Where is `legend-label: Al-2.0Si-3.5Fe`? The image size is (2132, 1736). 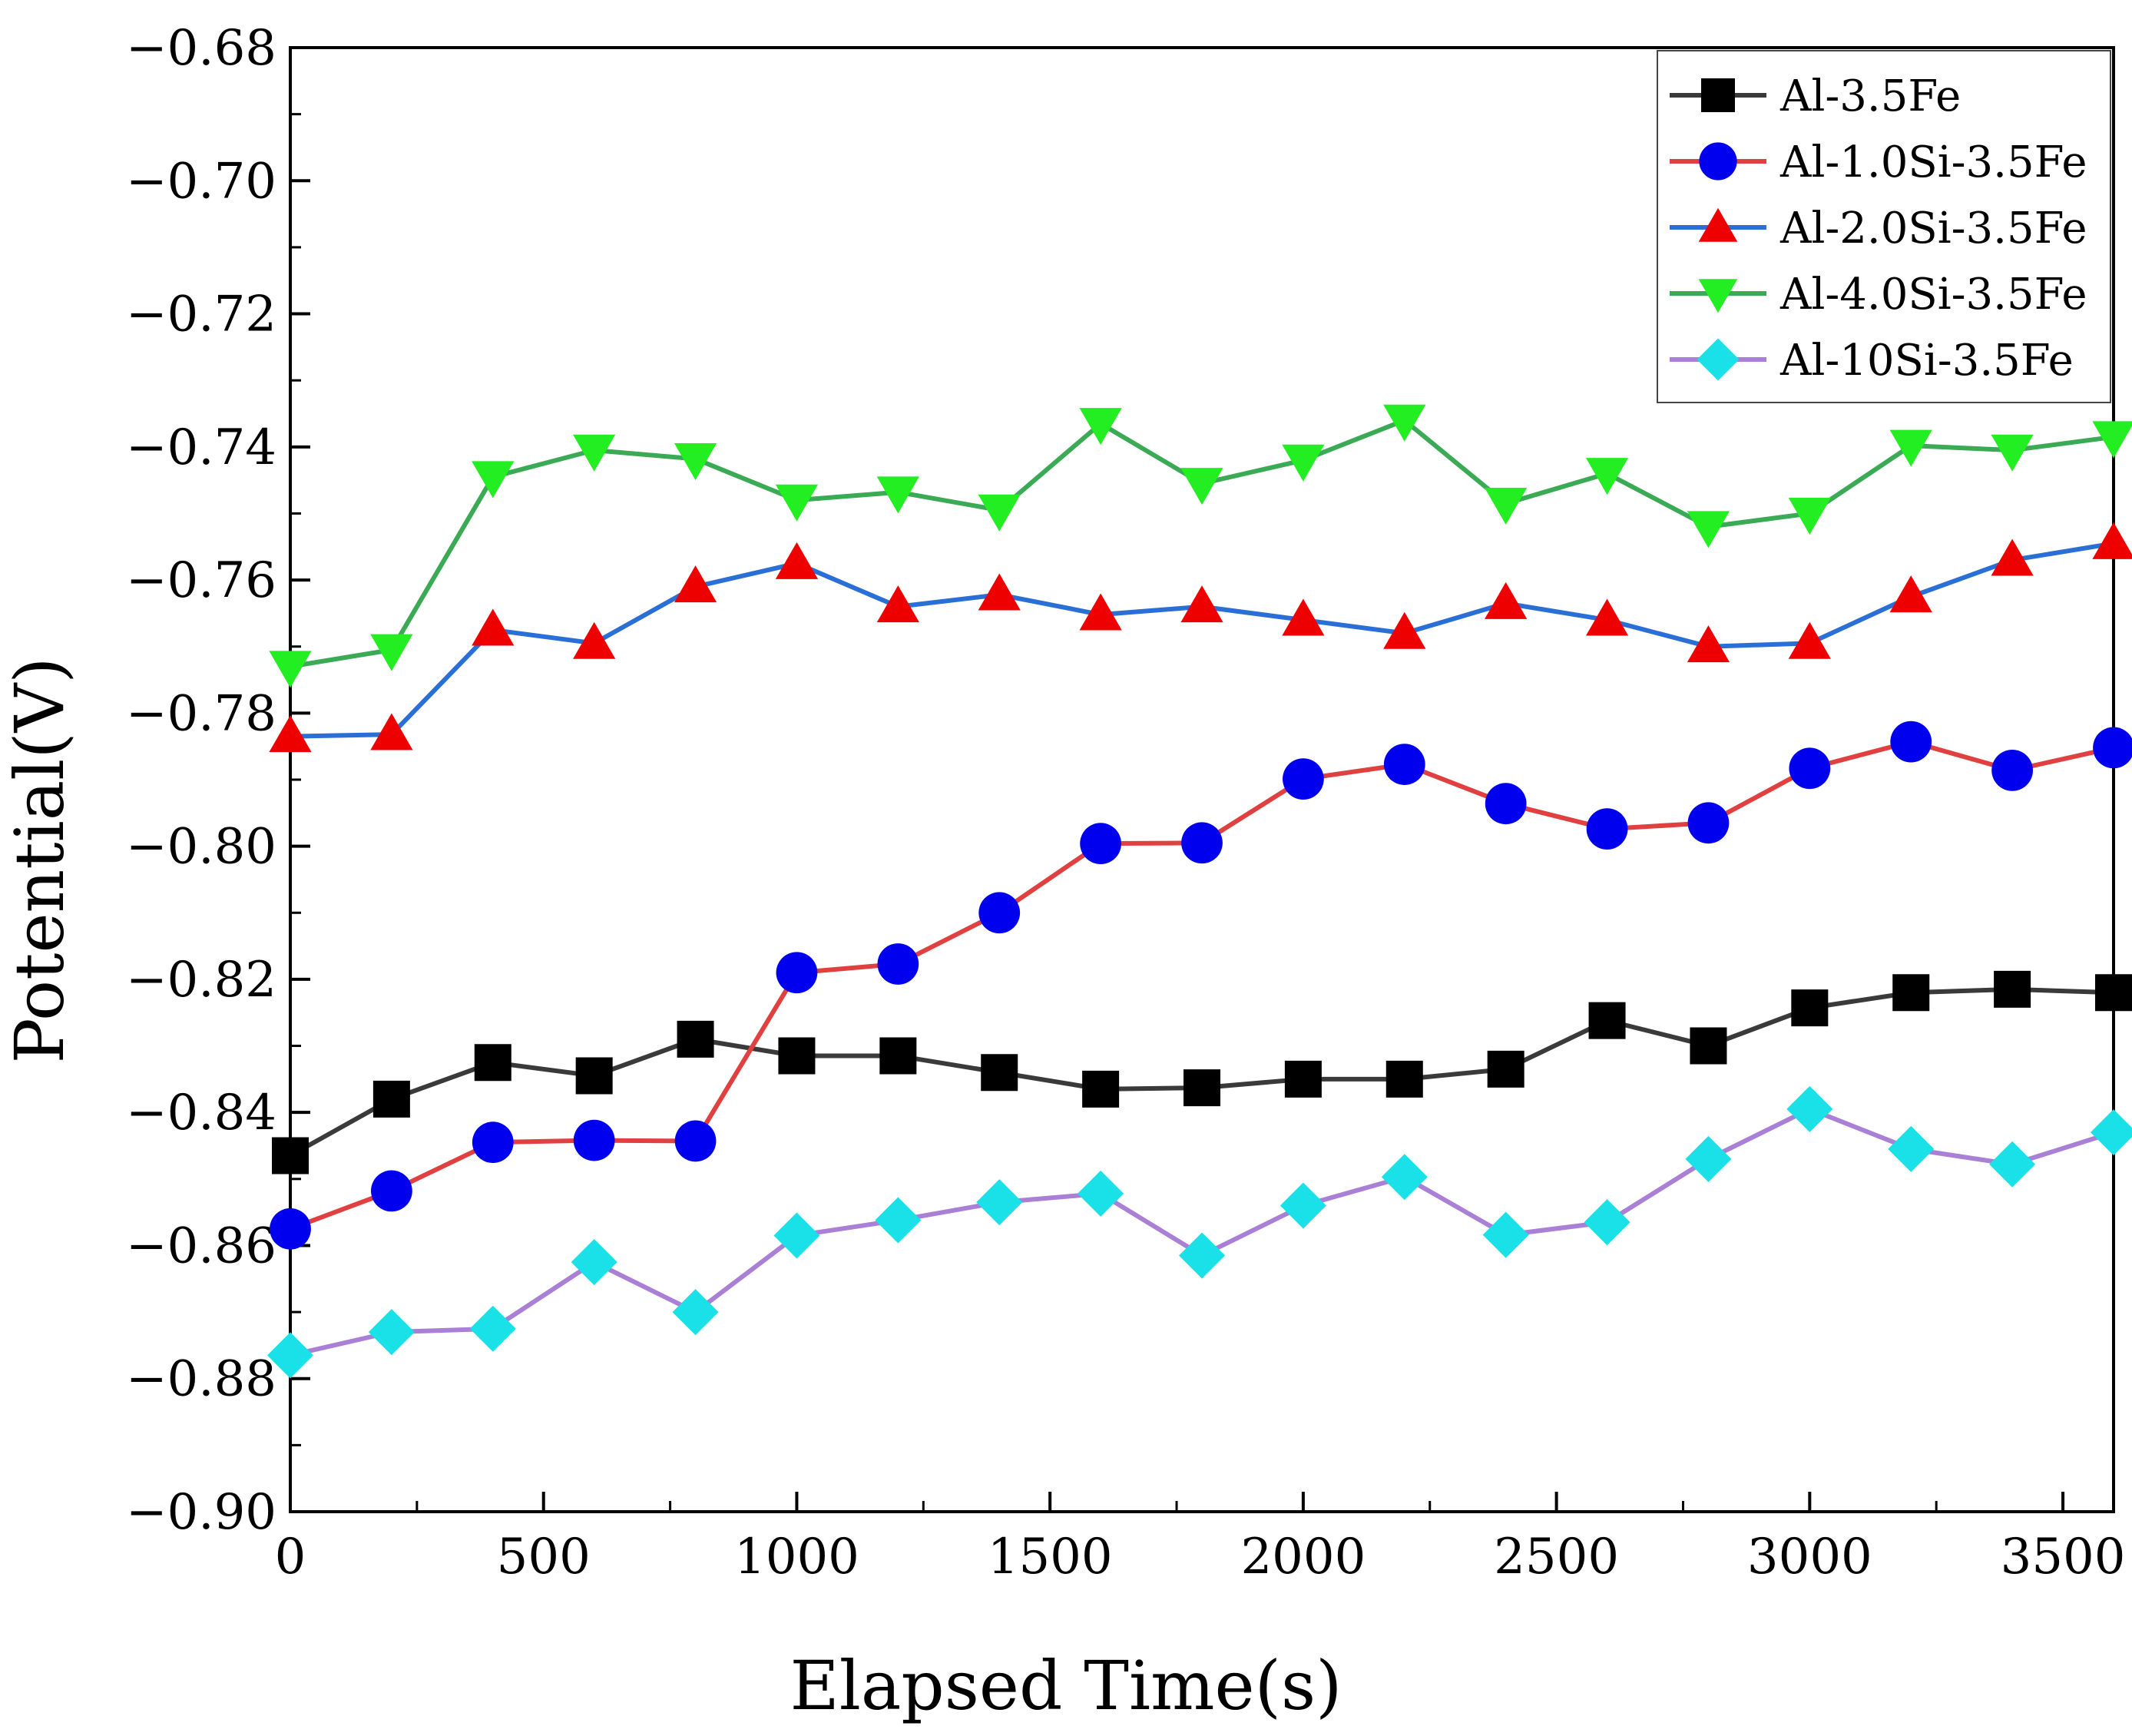
legend-label: Al-2.0Si-3.5Fe is located at coordinates (1933, 228).